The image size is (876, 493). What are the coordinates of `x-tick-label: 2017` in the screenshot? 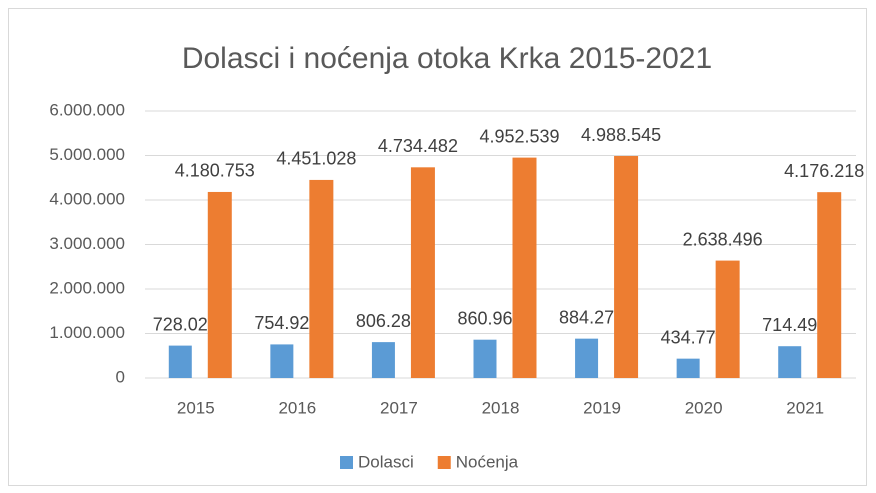 It's located at (399, 407).